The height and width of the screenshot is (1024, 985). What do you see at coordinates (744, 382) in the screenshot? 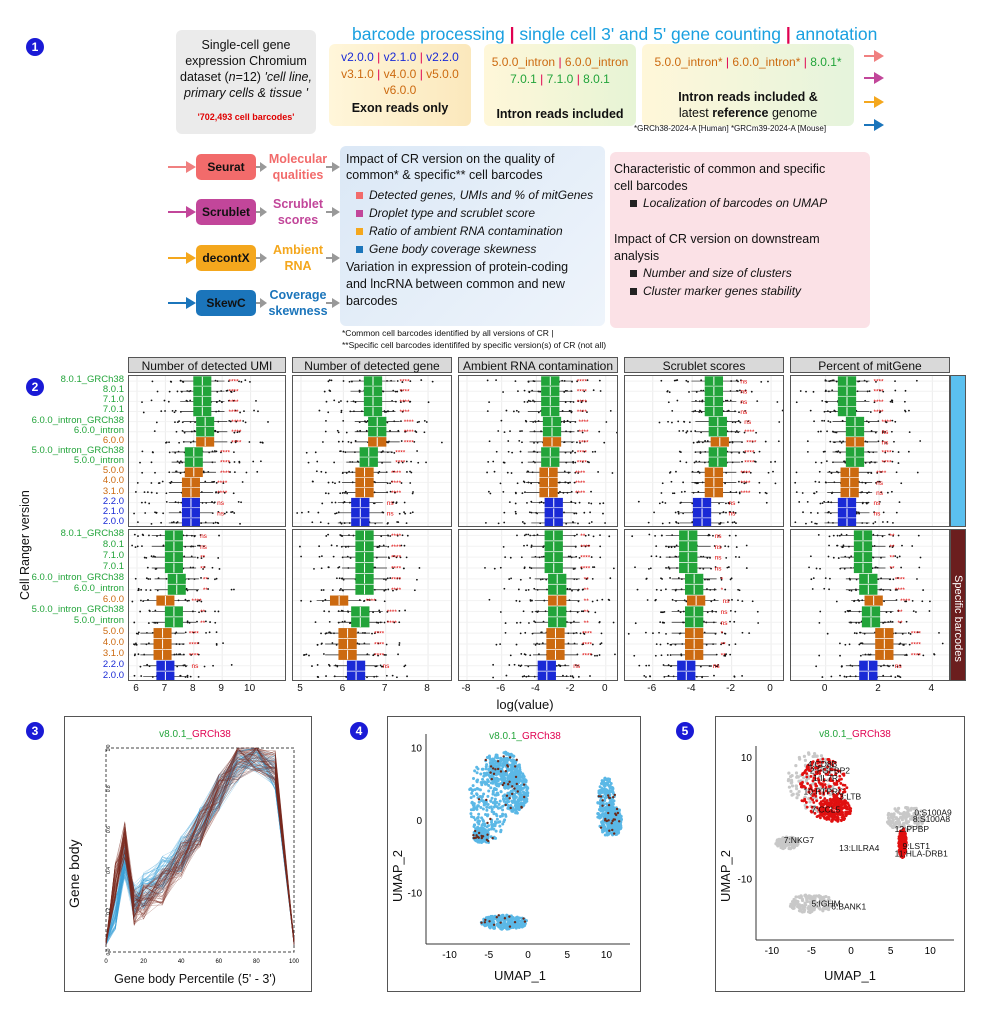
I see `common-signif-0: ns` at bounding box center [744, 382].